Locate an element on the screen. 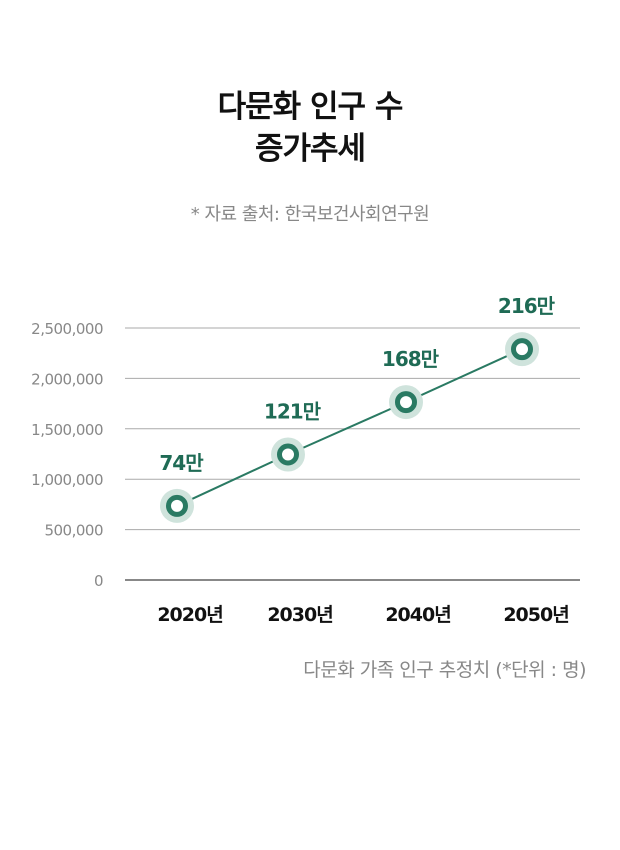  title-line-1: 다문화 인구 수 is located at coordinates (310, 107).